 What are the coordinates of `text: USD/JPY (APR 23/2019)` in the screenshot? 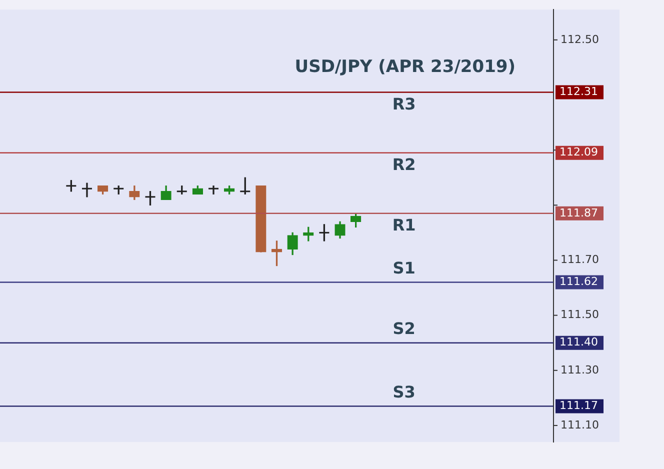 It's located at (405, 67).